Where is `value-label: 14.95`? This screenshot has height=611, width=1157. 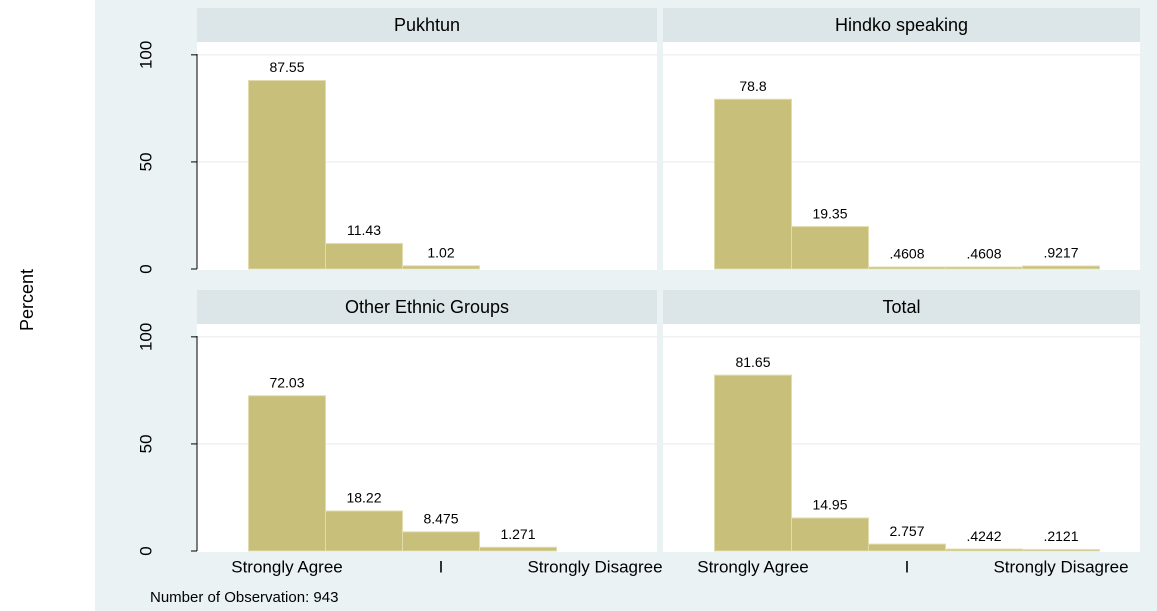
value-label: 14.95 is located at coordinates (829, 505).